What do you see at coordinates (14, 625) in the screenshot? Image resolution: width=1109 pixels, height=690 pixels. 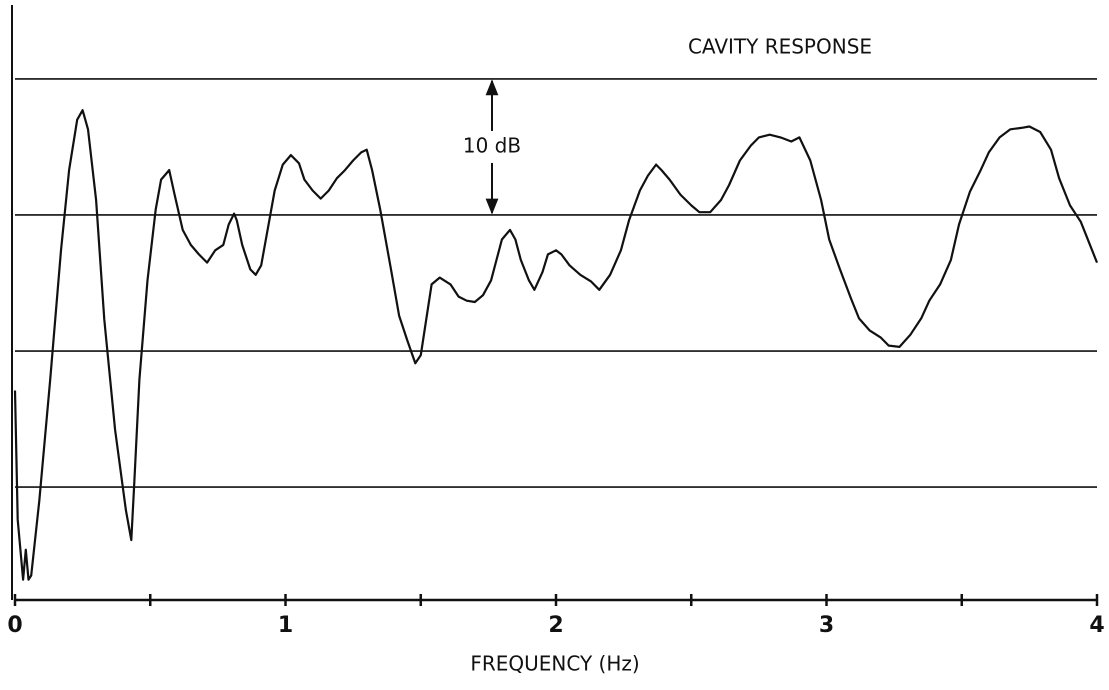 I see `x-tick-label: 0` at bounding box center [14, 625].